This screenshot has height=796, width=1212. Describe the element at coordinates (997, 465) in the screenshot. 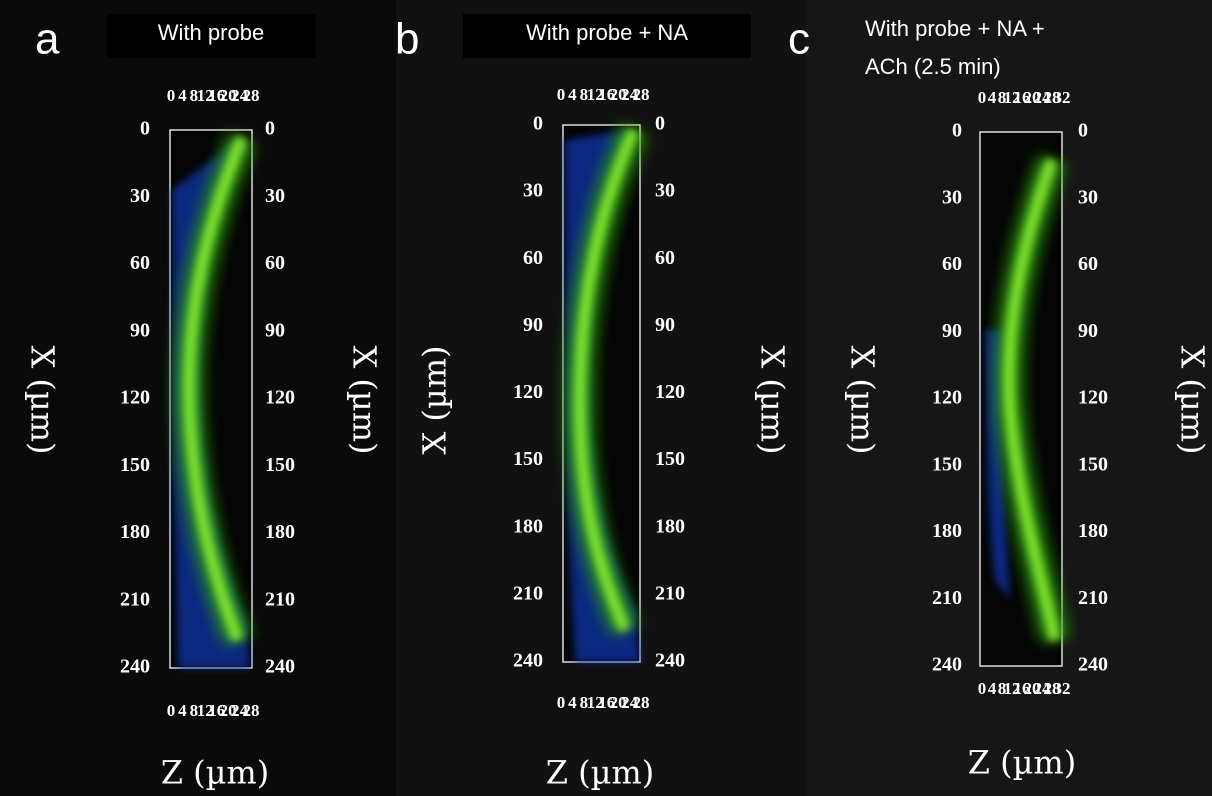

I see `blue-signal` at that location.